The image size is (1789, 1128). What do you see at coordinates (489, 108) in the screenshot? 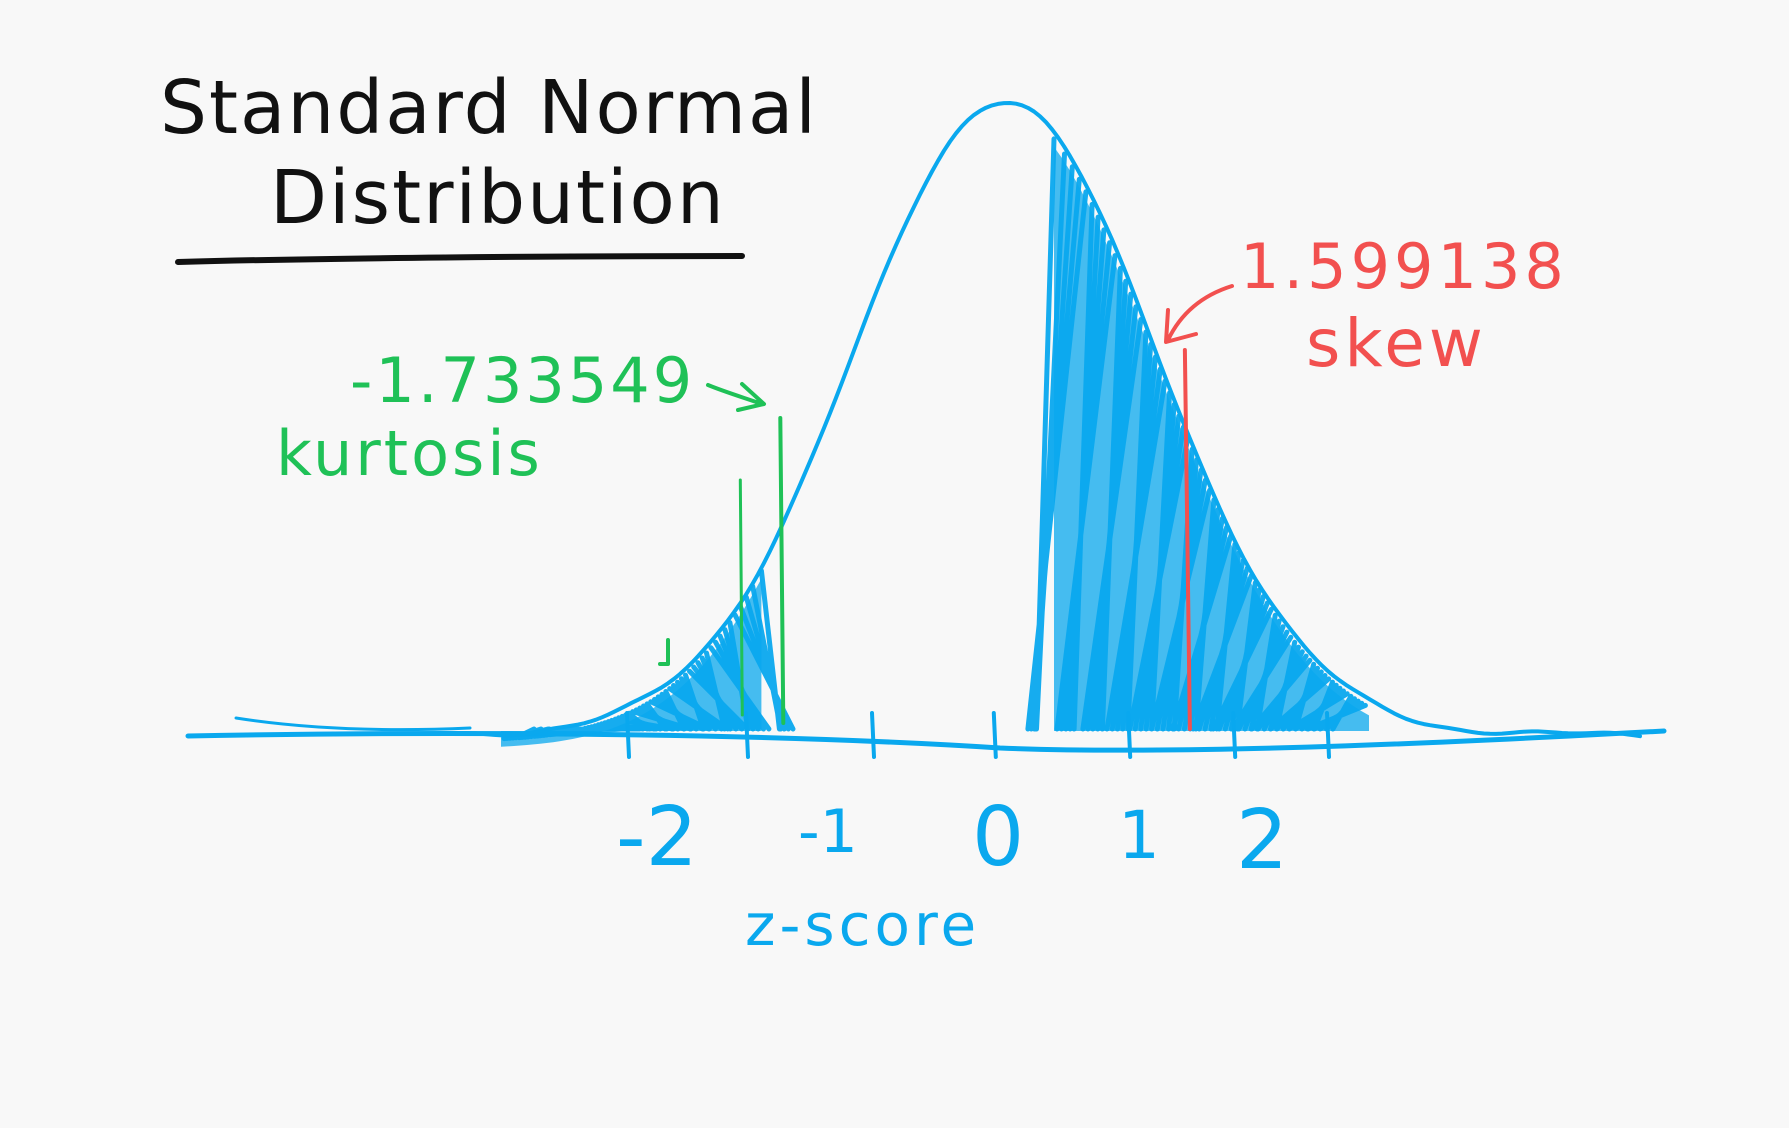
I see `title-line-1: Standard Normal` at bounding box center [489, 108].